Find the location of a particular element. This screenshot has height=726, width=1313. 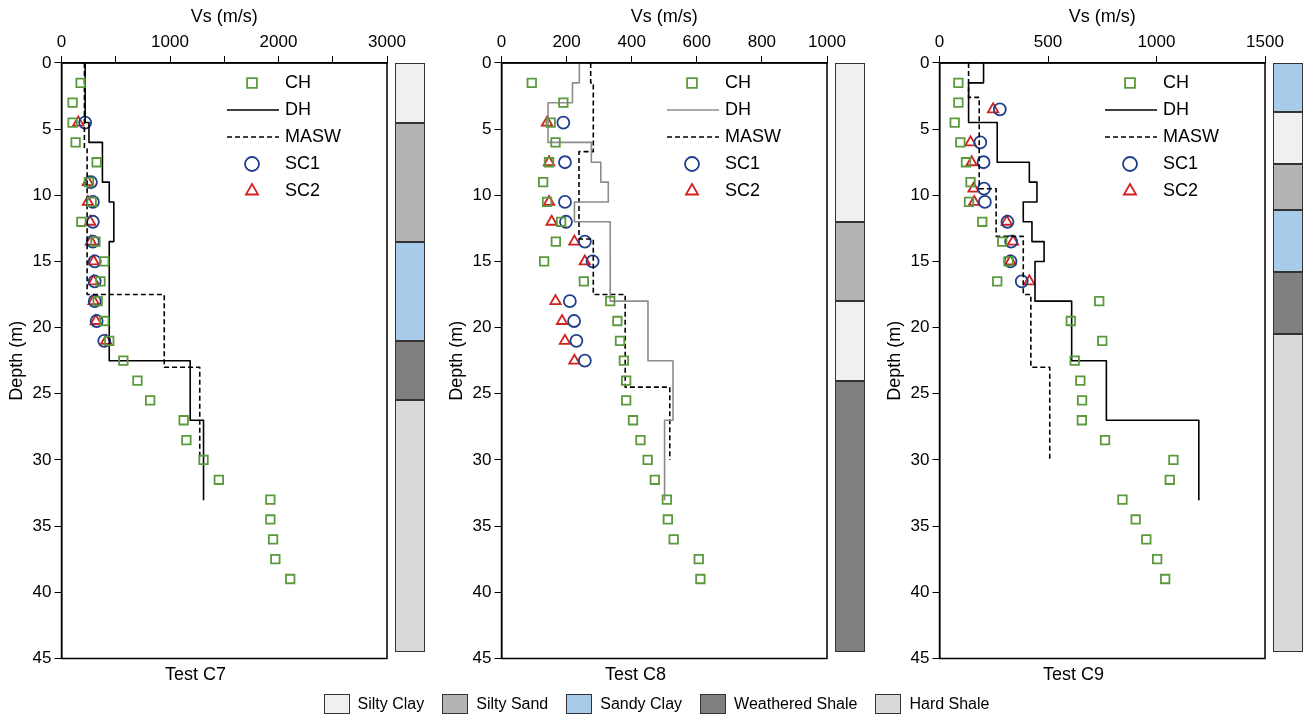

x-tick-label: 800 is located at coordinates (762, 42).